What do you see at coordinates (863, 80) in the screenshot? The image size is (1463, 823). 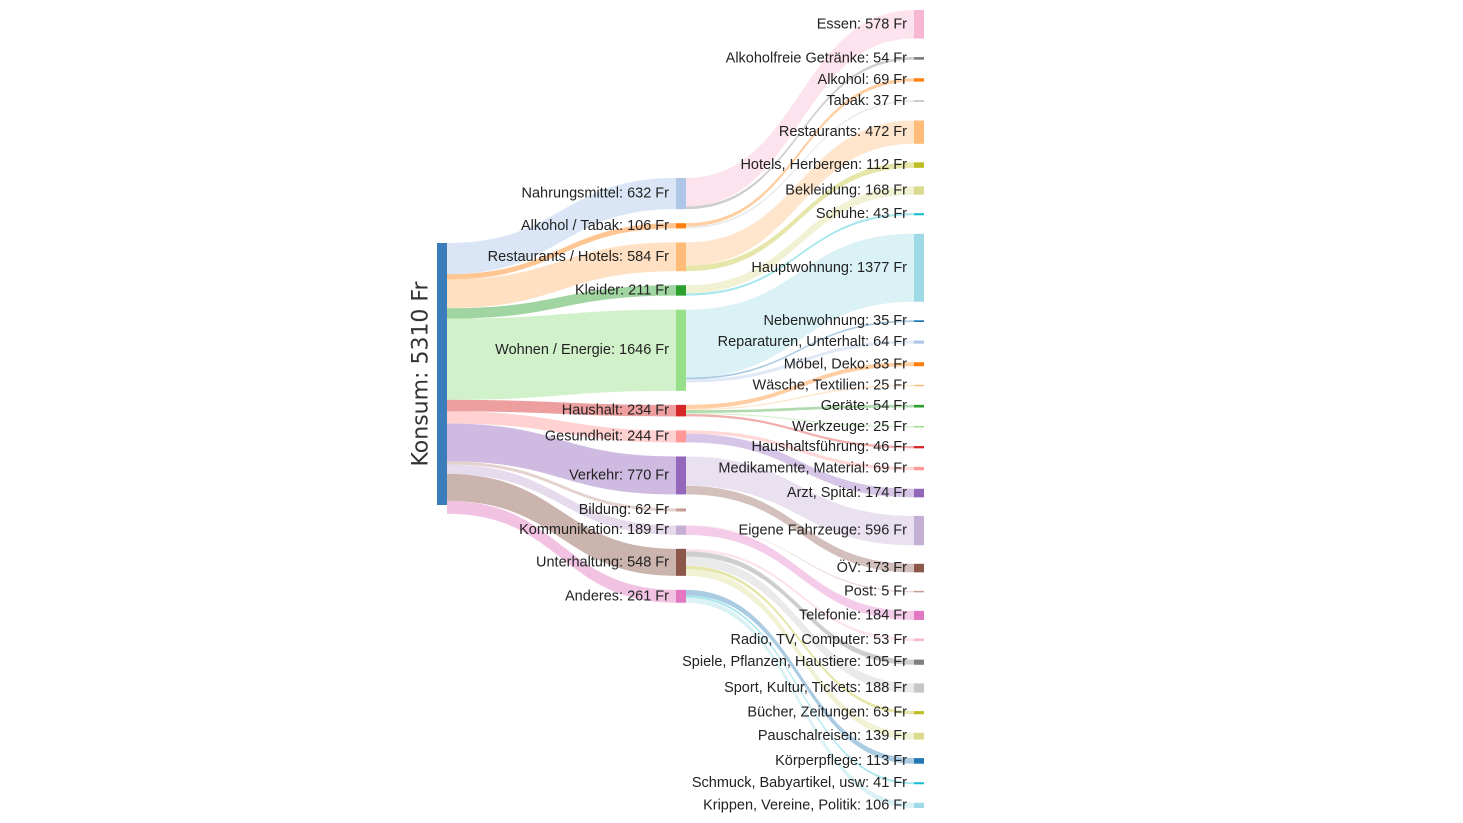 I see `label-alkohol: Alkohol: 69 Fr` at bounding box center [863, 80].